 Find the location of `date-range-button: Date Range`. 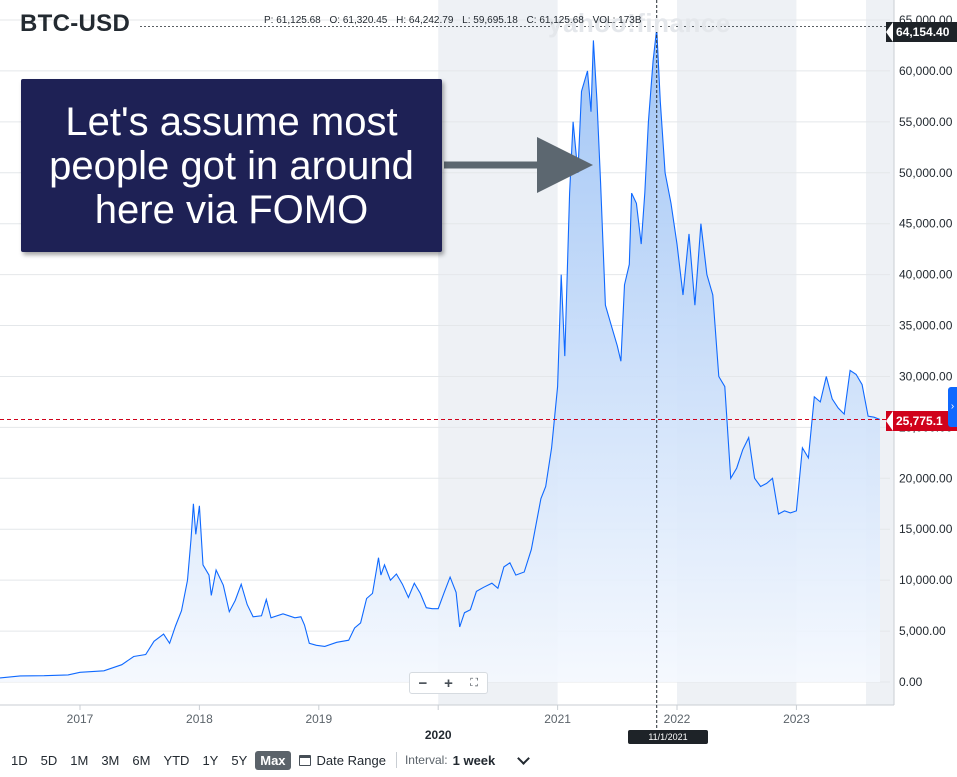

date-range-button: Date Range is located at coordinates (342, 760).